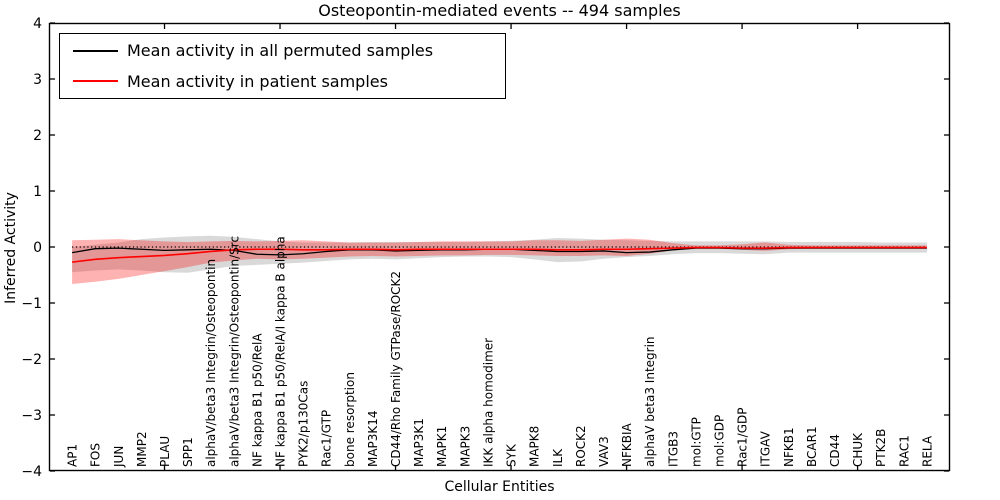 This screenshot has width=1000, height=500. I want to click on x-category-label: RAC1, so click(904, 451).